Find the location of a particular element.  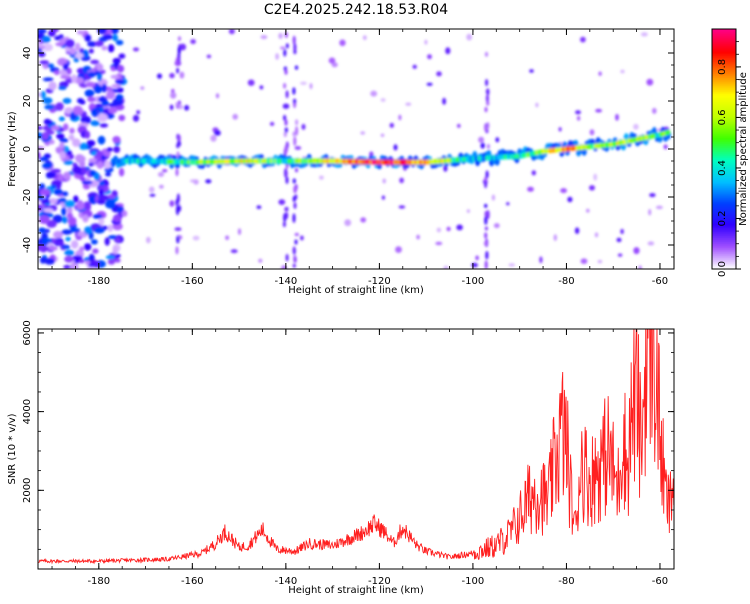

y-tick-label: -20 is located at coordinates (27, 197).